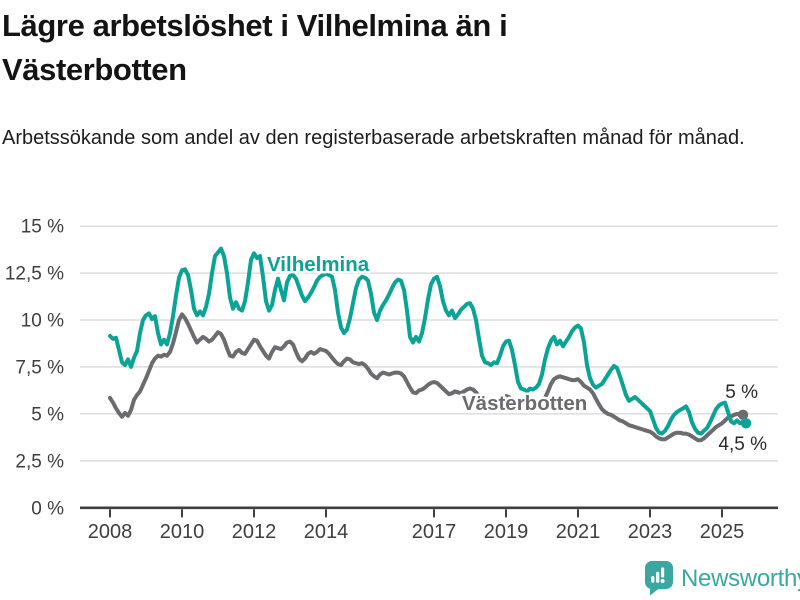  Describe the element at coordinates (42, 227) in the screenshot. I see `y-tick-label: 15 %` at that location.